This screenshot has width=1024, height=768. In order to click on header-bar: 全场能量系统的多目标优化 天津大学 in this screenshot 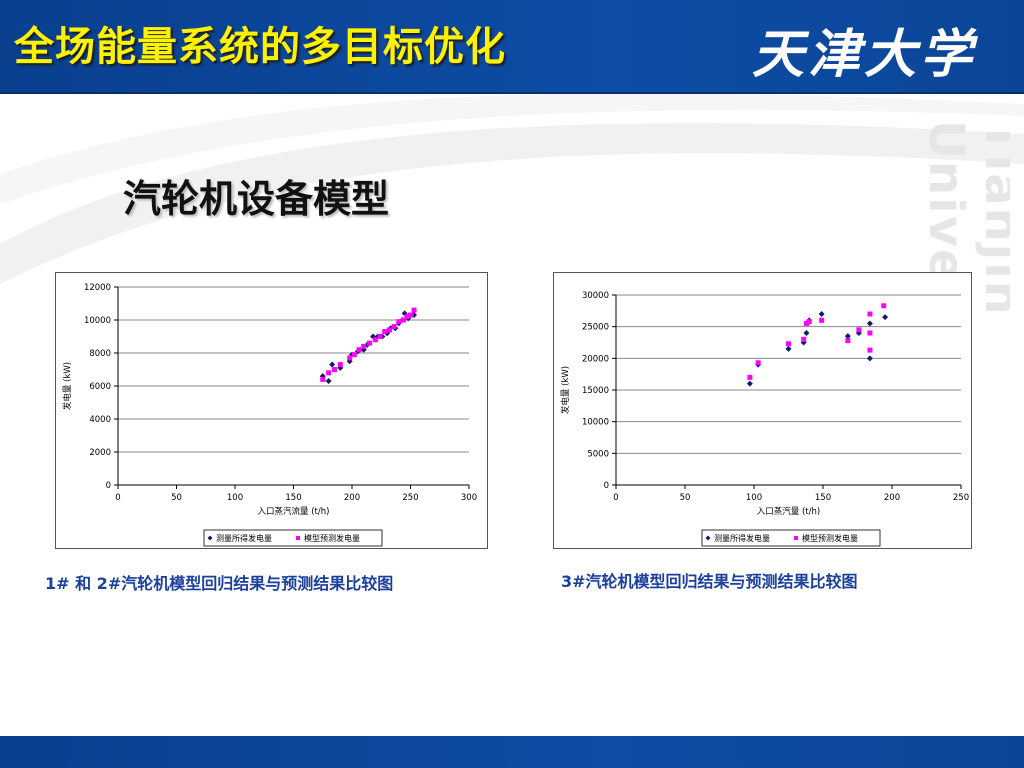, I will do `click(512, 47)`.